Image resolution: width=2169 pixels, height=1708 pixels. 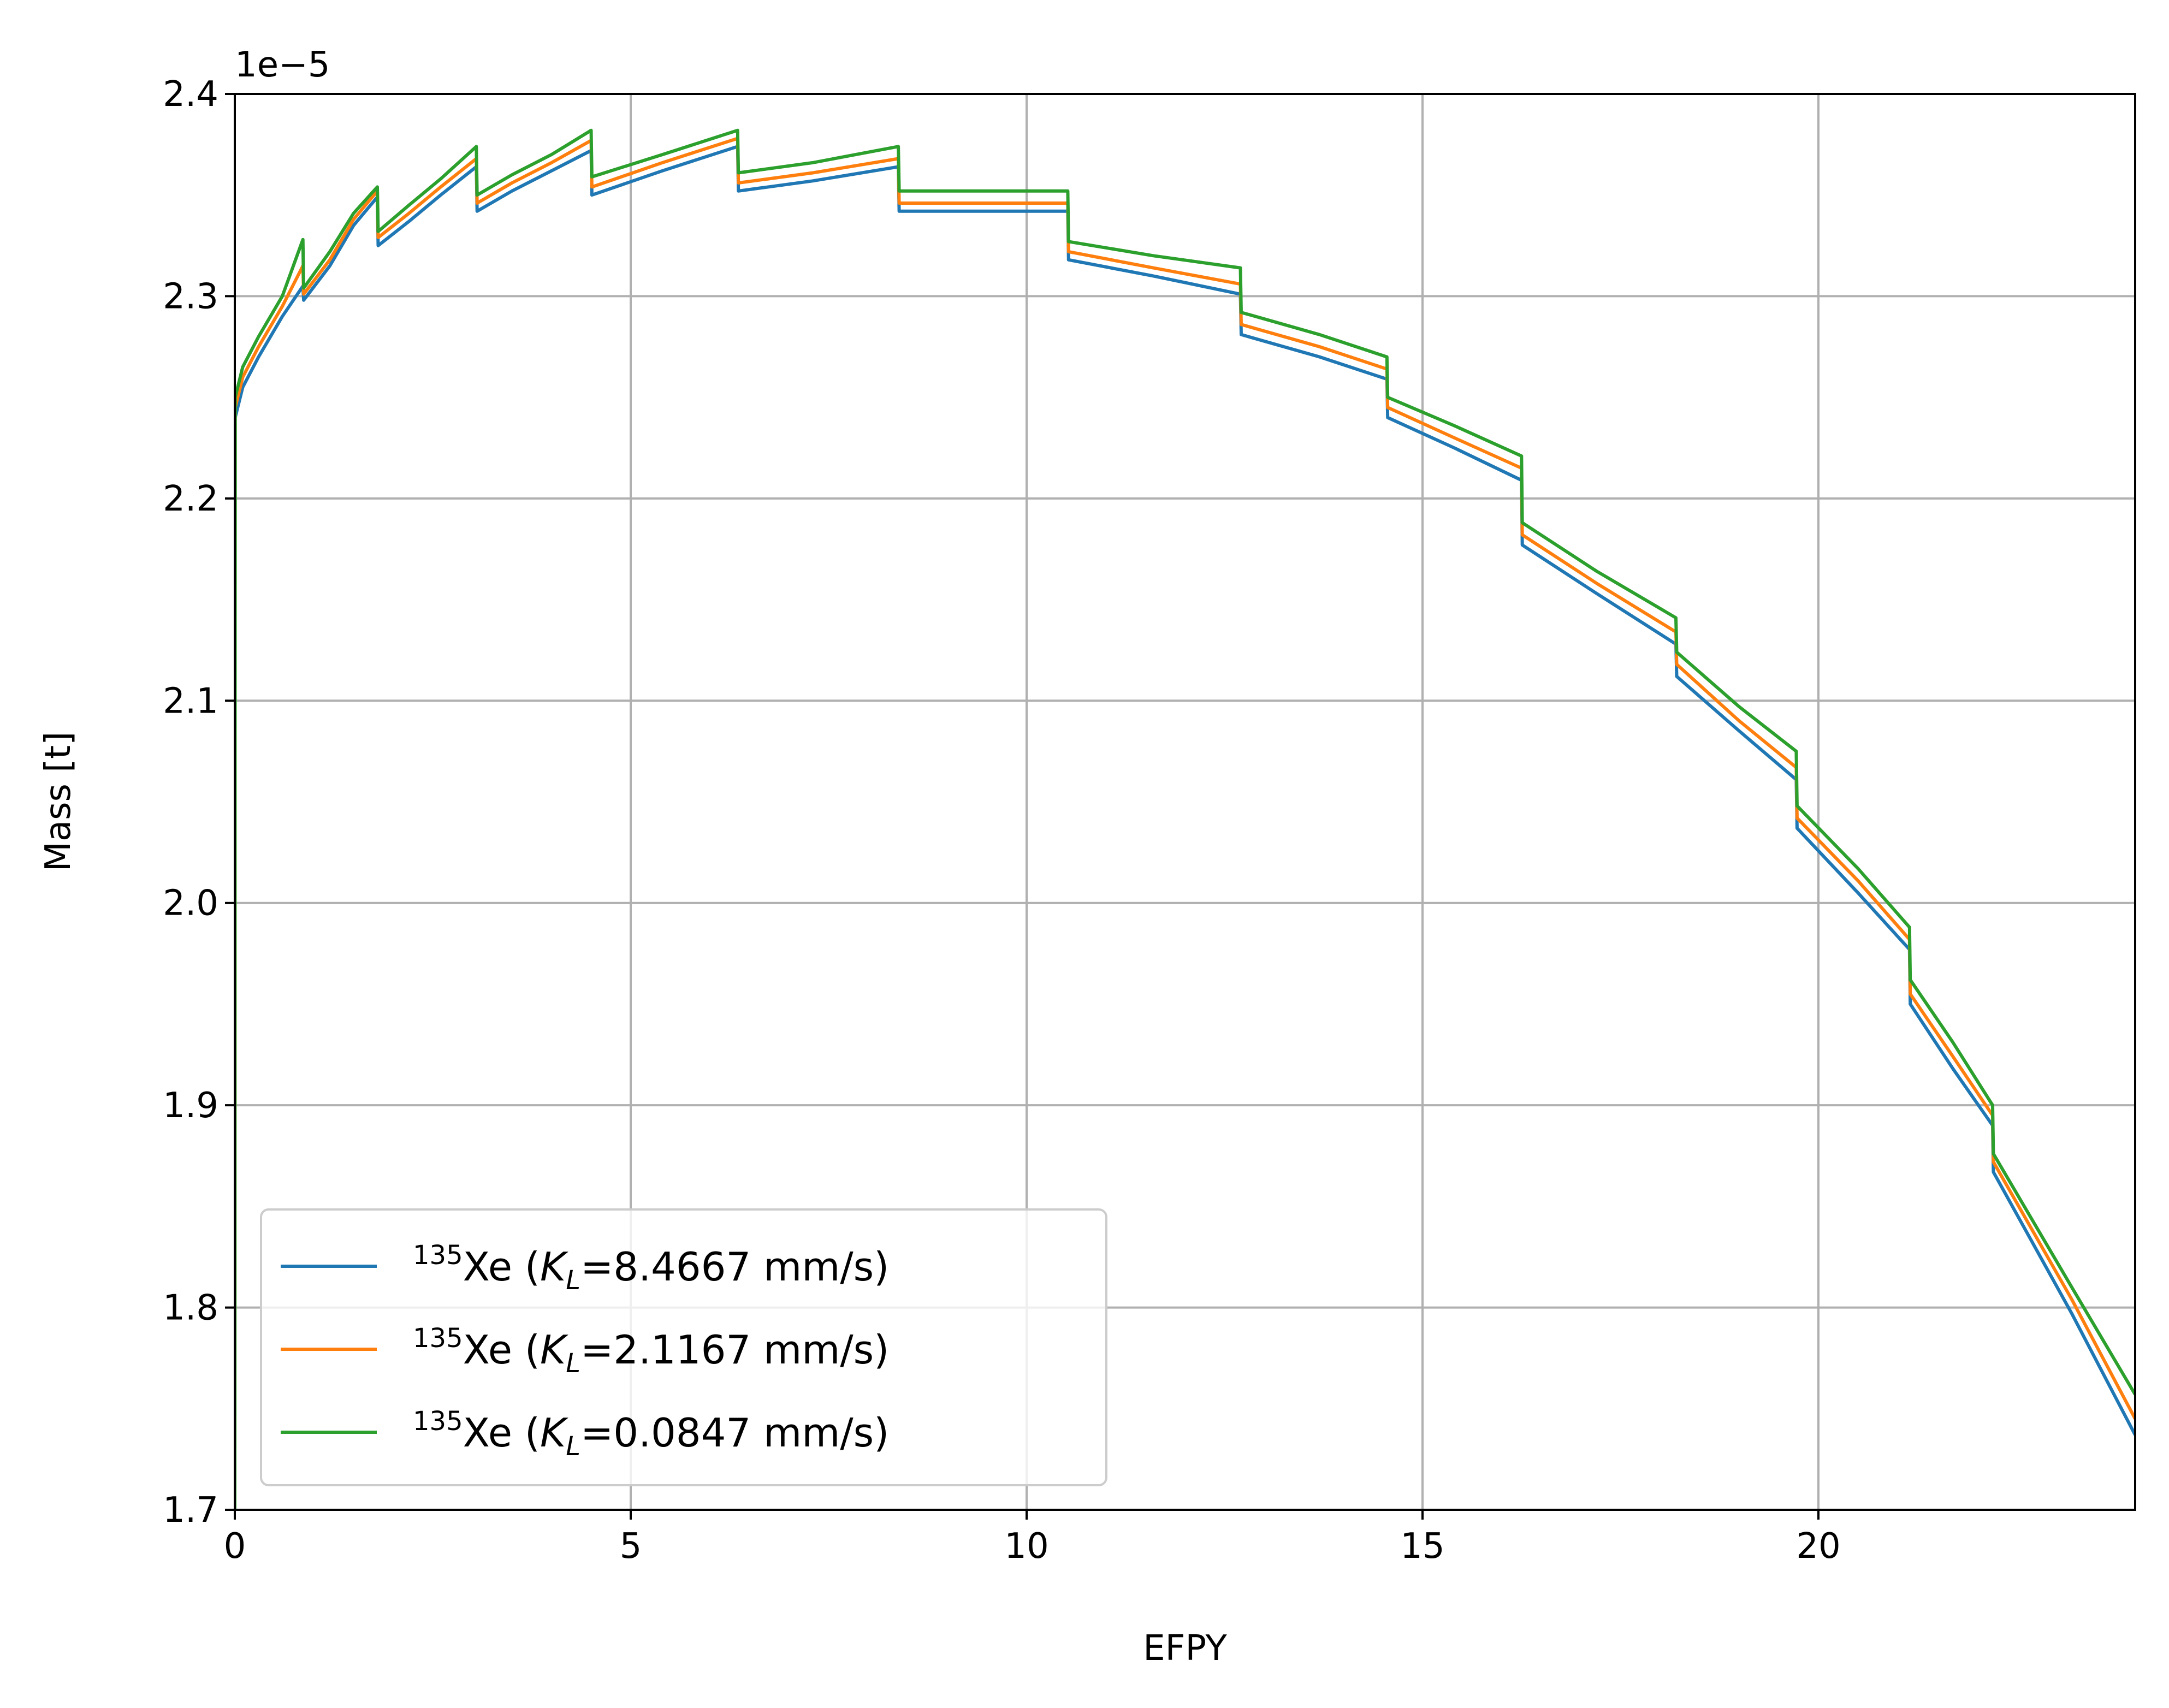 I want to click on legend-label-2: 135Xe (KL=2.1167 mm/s), so click(x=651, y=1351).